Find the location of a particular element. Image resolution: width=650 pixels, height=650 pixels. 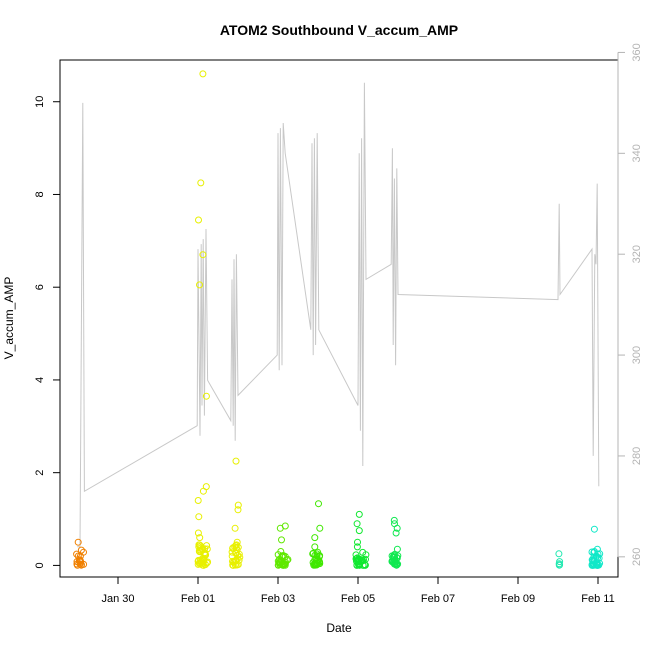

y-tick-label: 10 is located at coordinates (40, 102).